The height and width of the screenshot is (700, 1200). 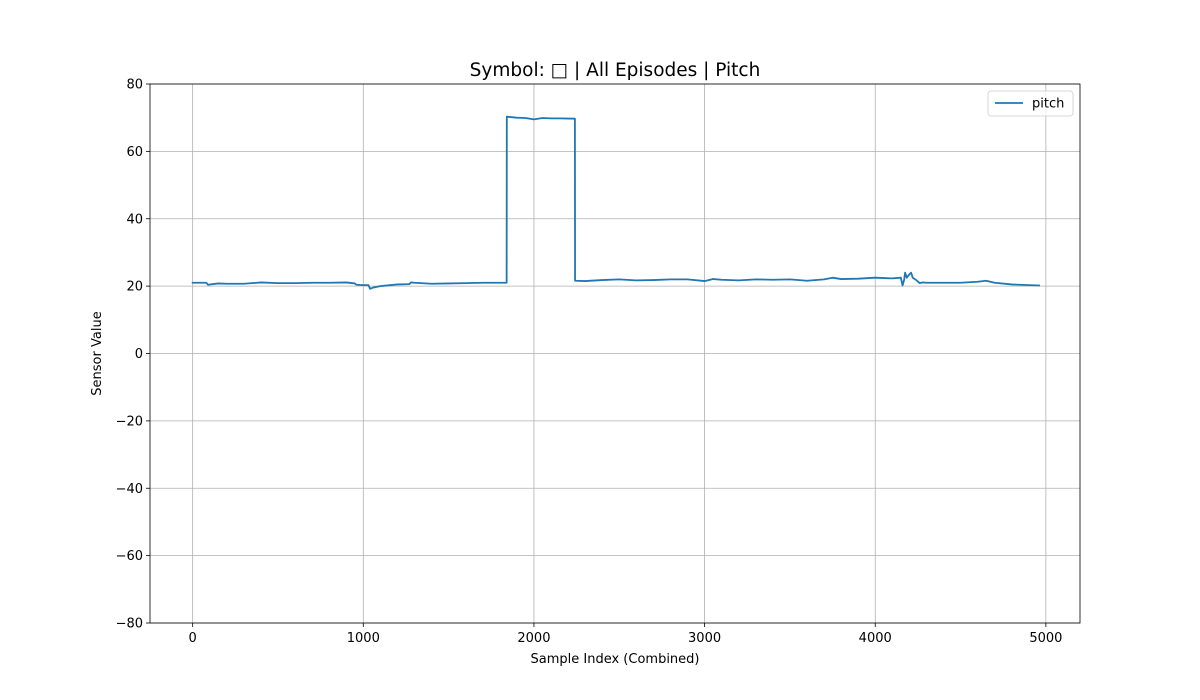 I want to click on x-tick-label: 2000, so click(x=533, y=638).